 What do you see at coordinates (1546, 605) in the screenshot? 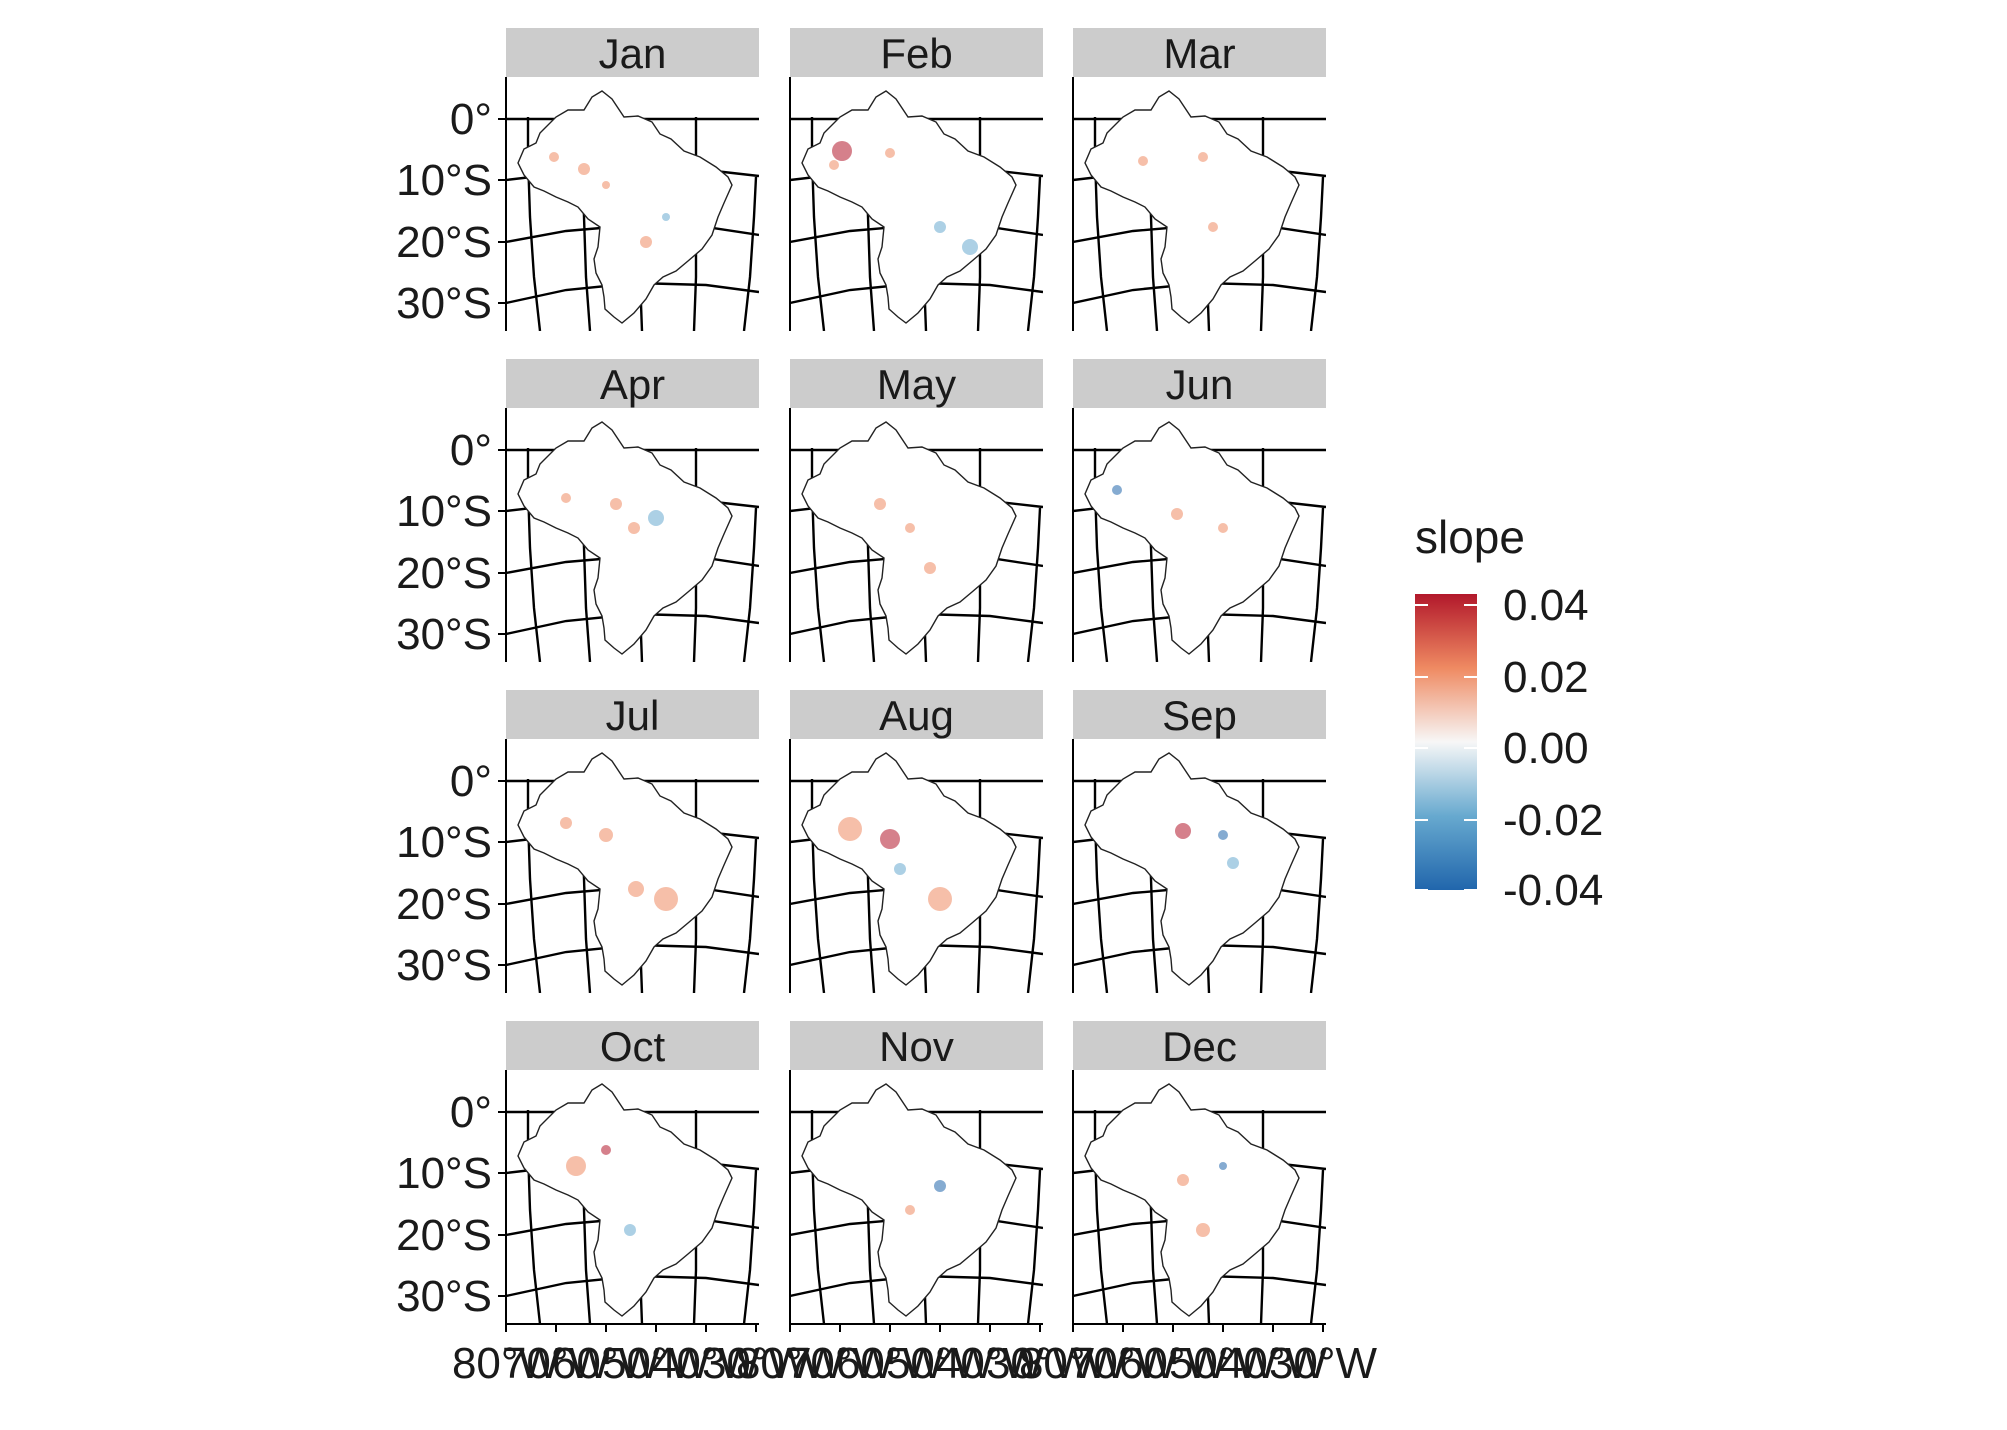
I see `legend-label: 0.04` at bounding box center [1546, 605].